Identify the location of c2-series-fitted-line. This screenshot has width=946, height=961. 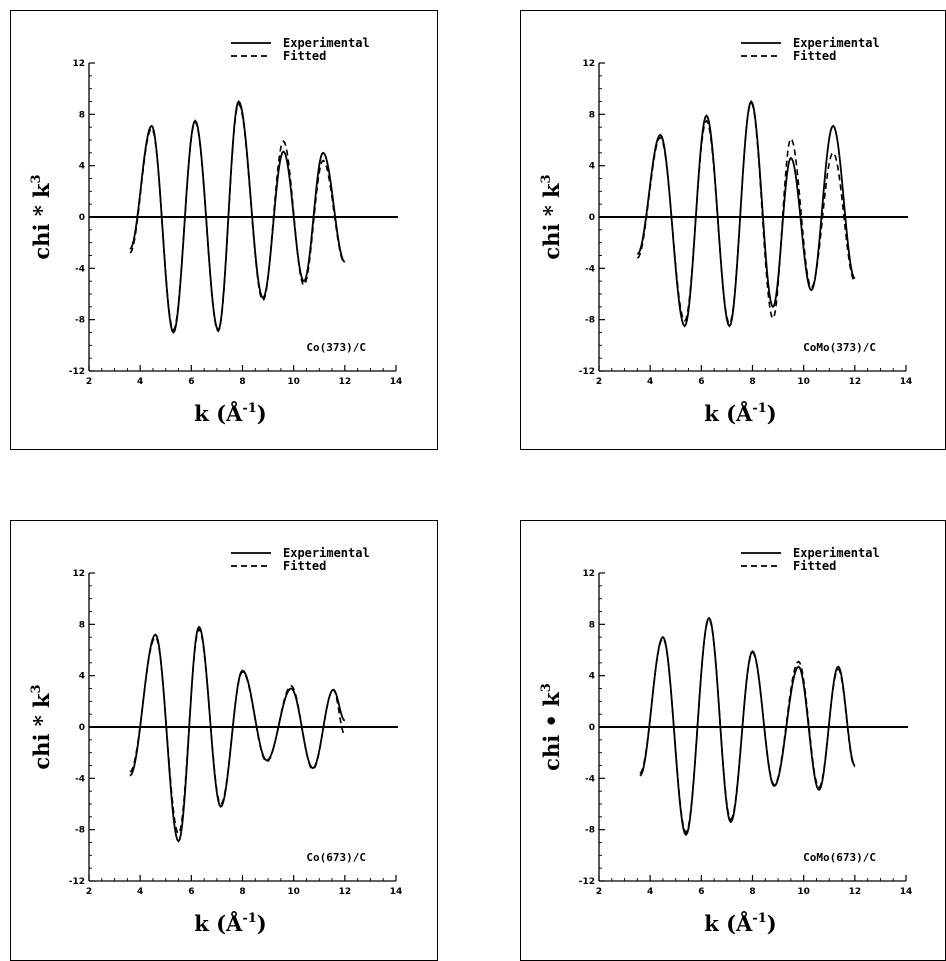
(237, 731).